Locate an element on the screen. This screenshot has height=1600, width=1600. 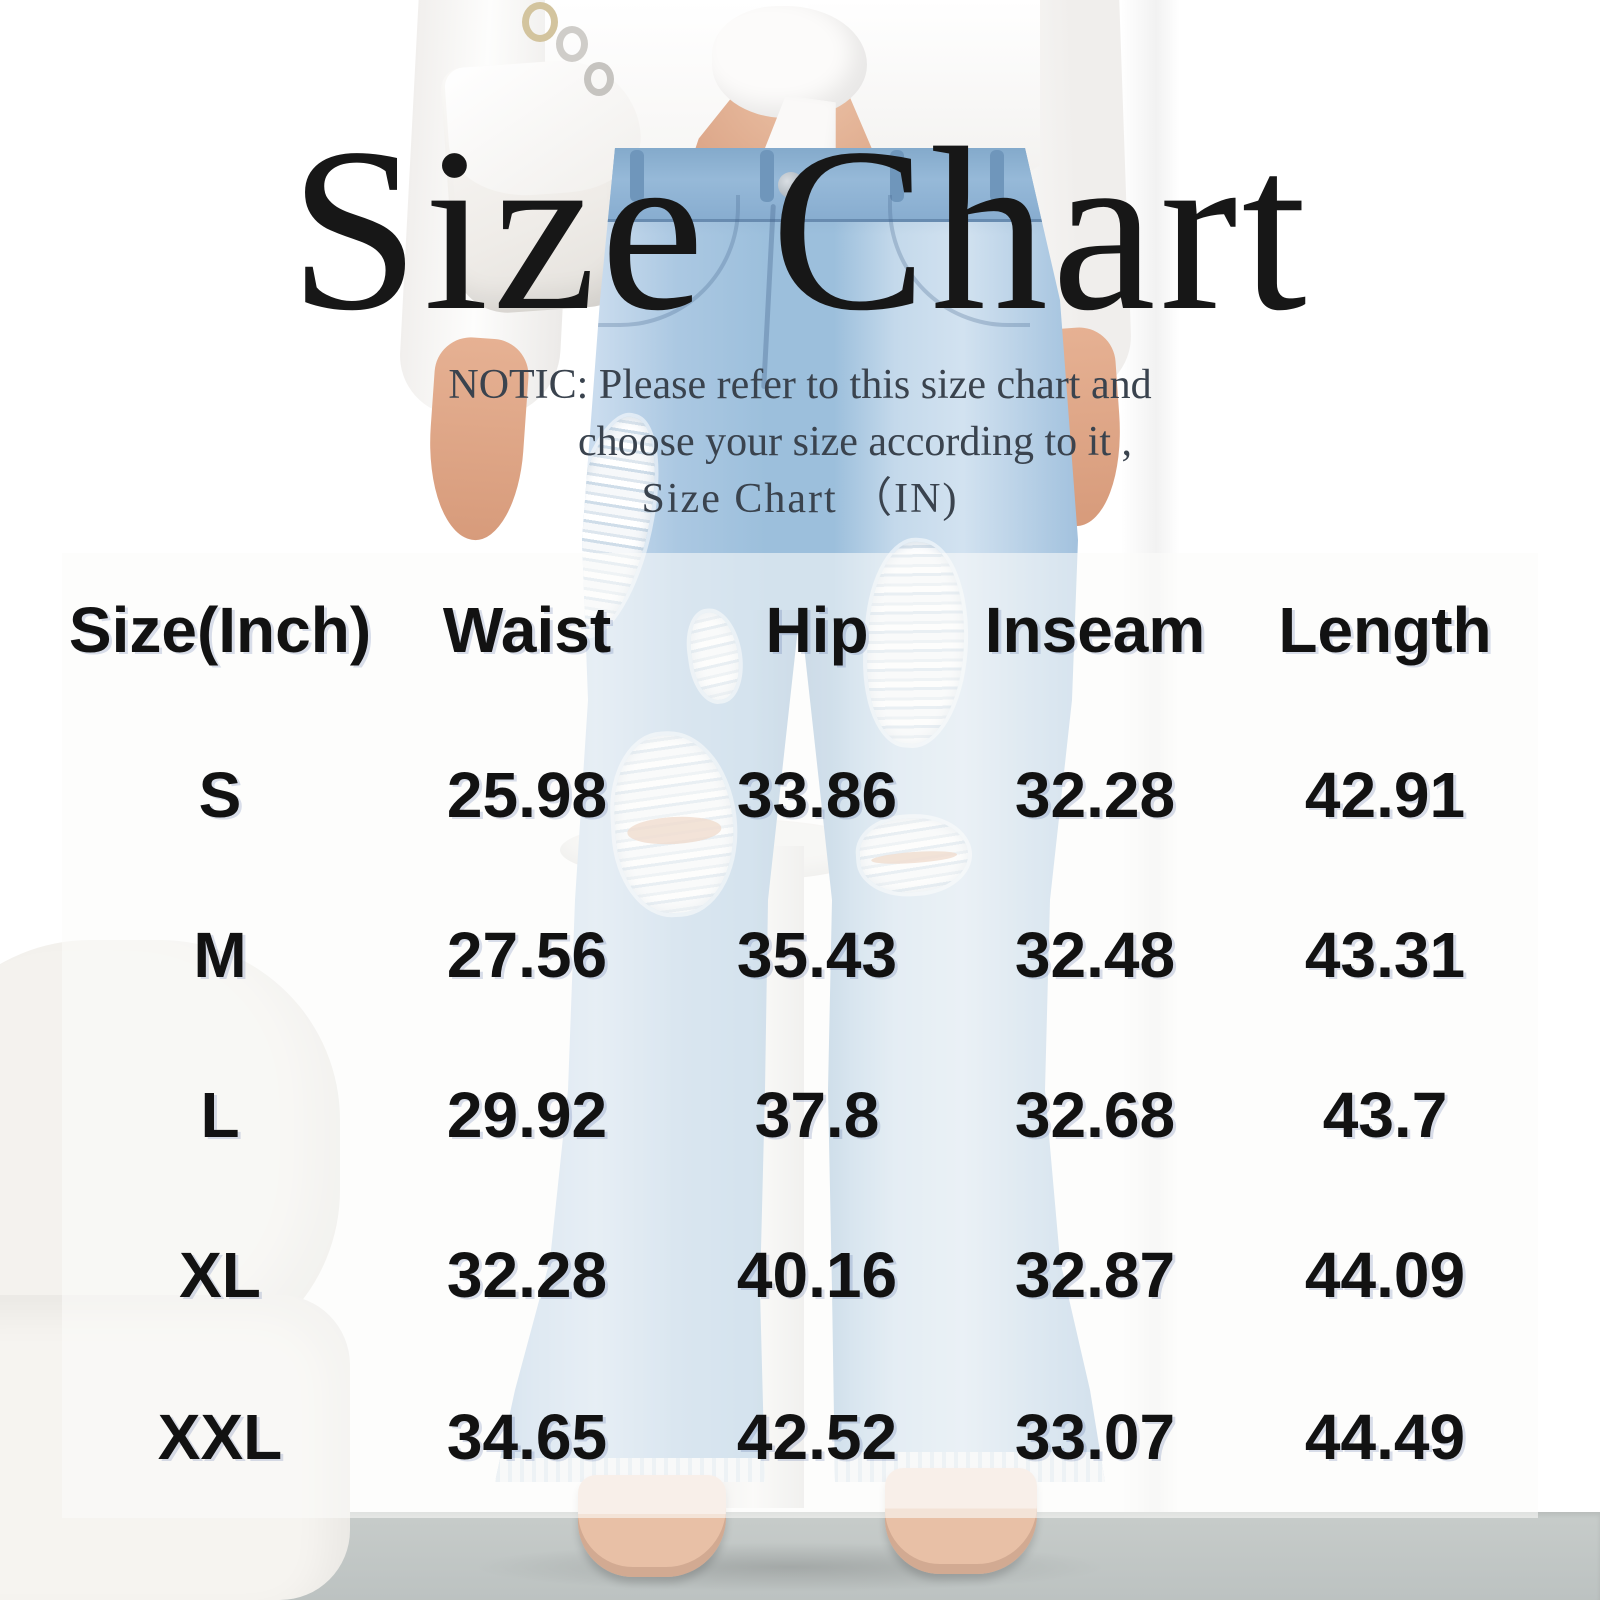
column-header-size: Size(Inch) is located at coordinates (220, 630).